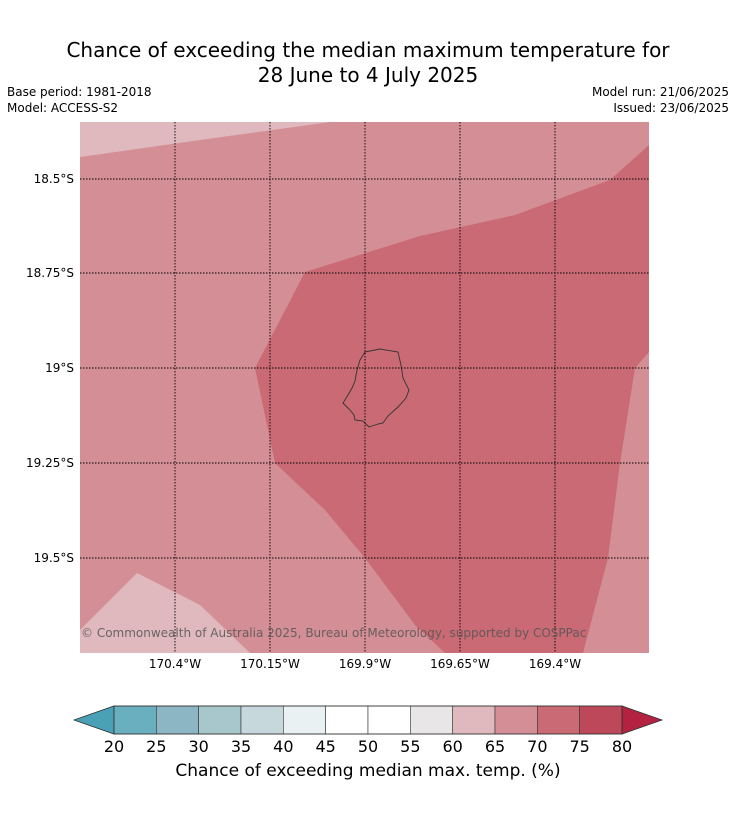  Describe the element at coordinates (660, 100) in the screenshot. I see `meta-right: Model run: 21/06/2025 Issued: 23/06/2025` at that location.